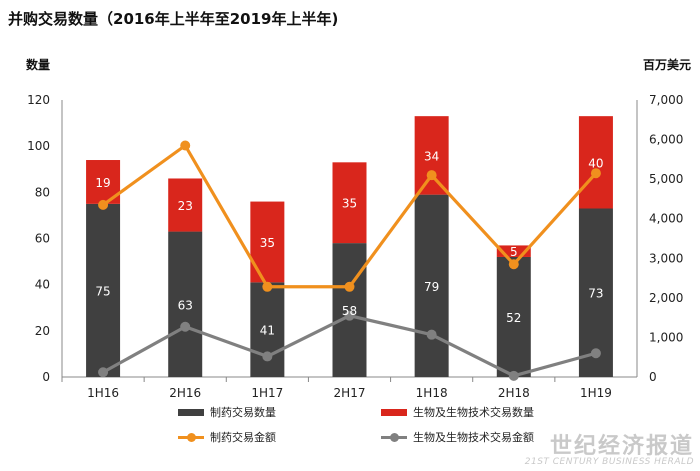 The width and height of the screenshot is (700, 471). Describe the element at coordinates (473, 437) in the screenshot. I see `legend-label: 生物及生物技术交易金额` at that location.